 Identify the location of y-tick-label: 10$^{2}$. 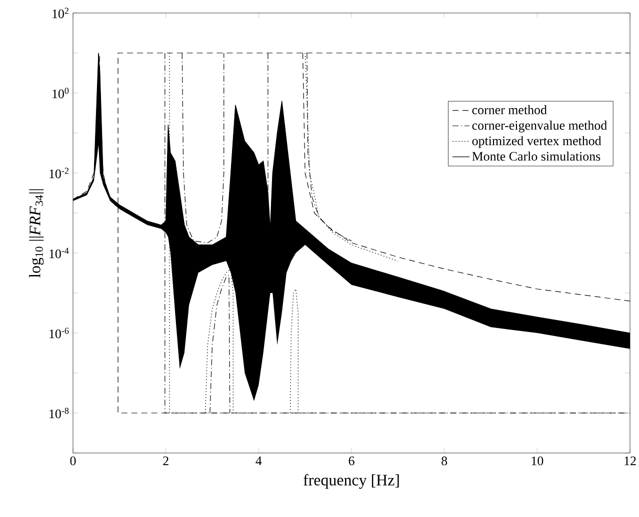
(60, 13).